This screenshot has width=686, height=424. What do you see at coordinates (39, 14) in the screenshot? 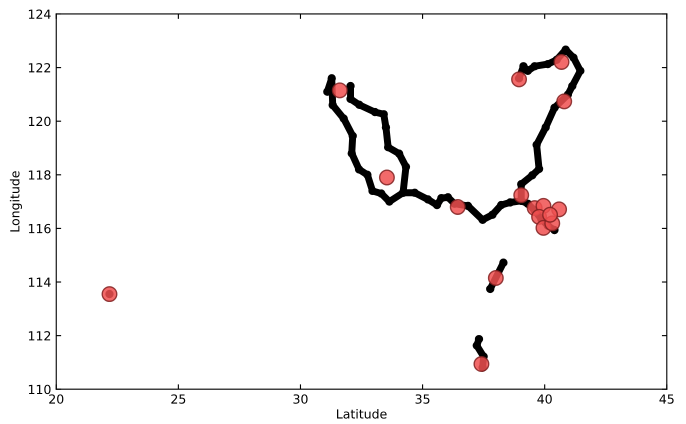
I see `y-tick-label: 124` at bounding box center [39, 14].